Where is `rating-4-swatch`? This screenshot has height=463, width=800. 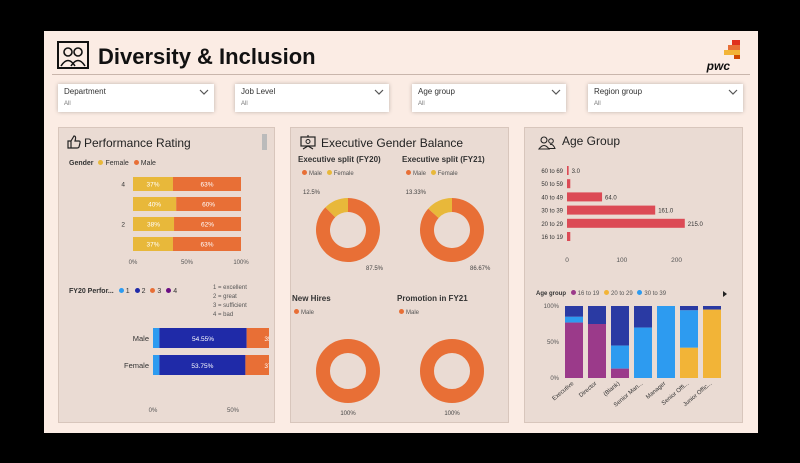 rating-4-swatch is located at coordinates (169, 290).